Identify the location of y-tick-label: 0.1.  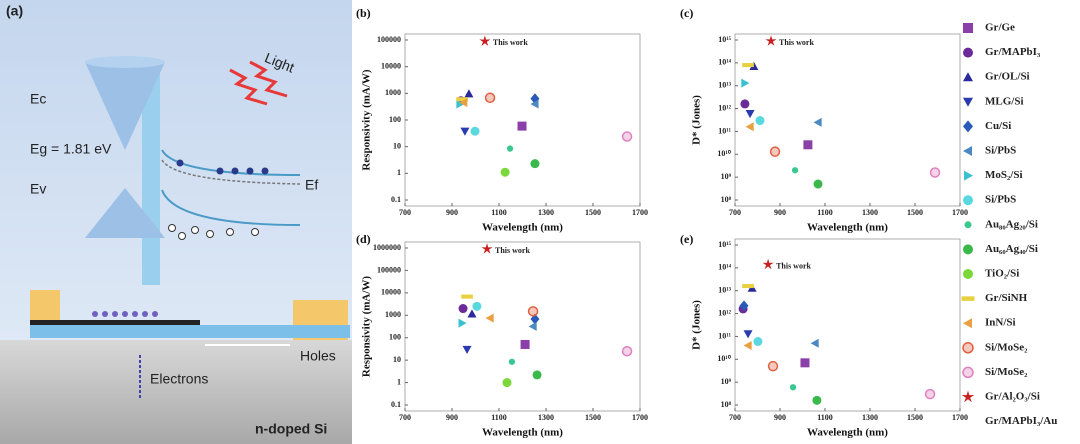
(396, 404).